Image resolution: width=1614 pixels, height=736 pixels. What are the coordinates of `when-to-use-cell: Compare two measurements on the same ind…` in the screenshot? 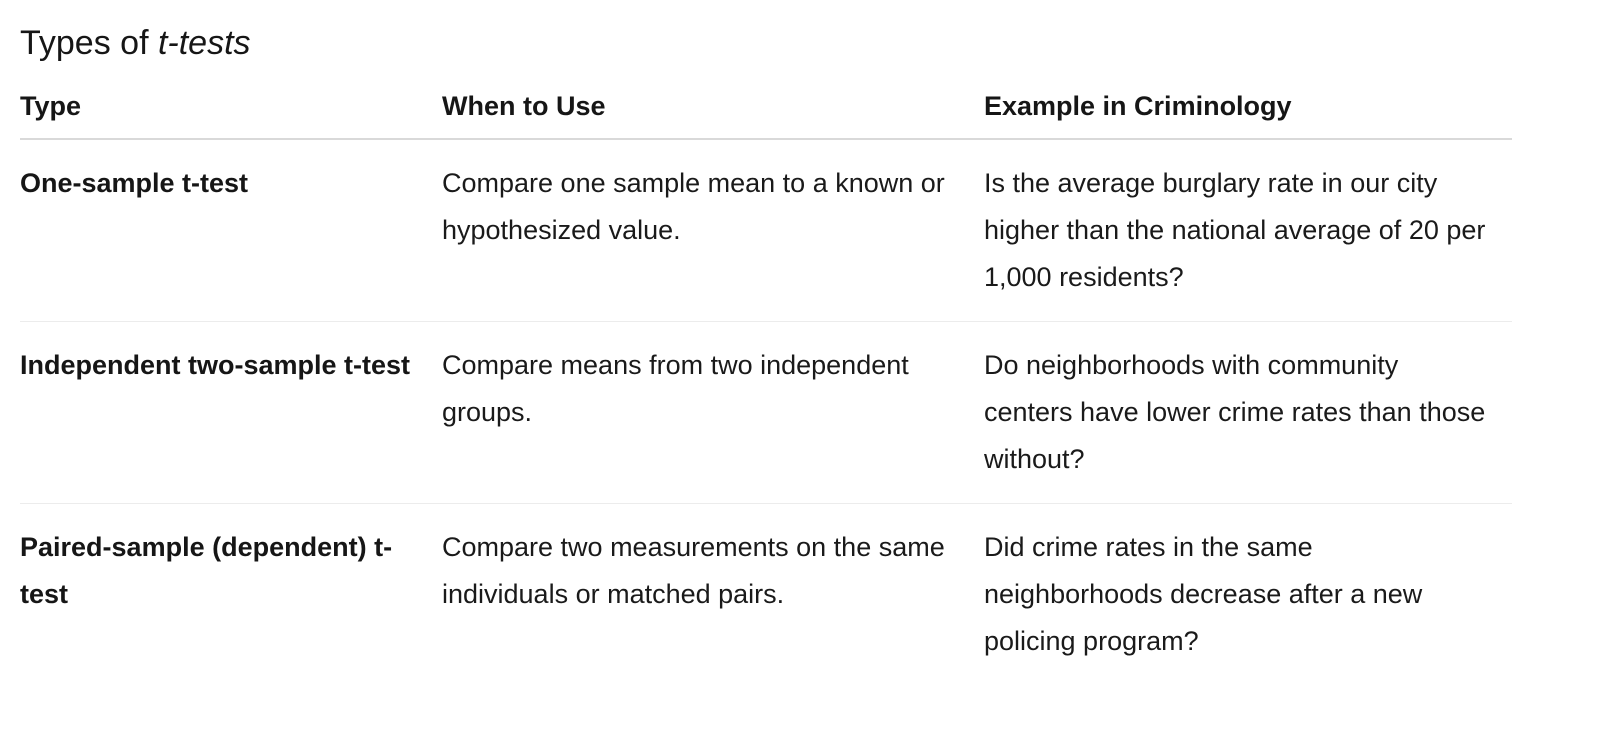 It's located at (693, 570).